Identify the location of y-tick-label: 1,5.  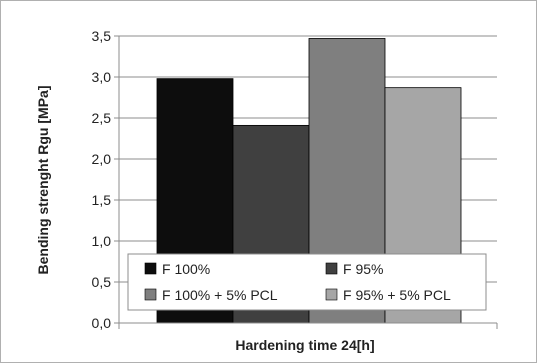
(102, 200).